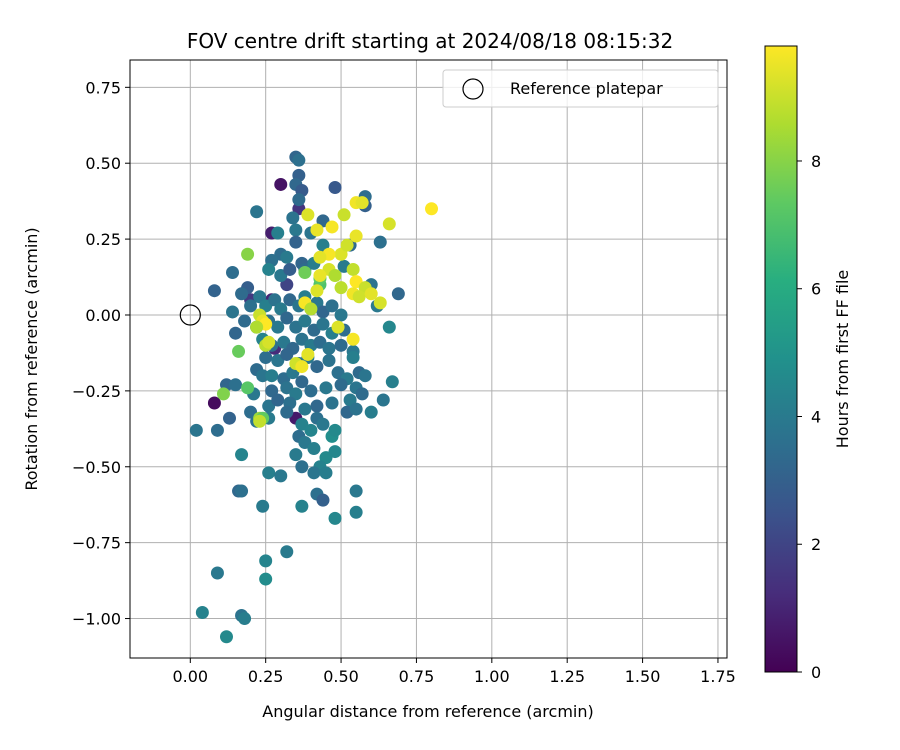  I want to click on x-tick-label: 0.00, so click(190, 676).